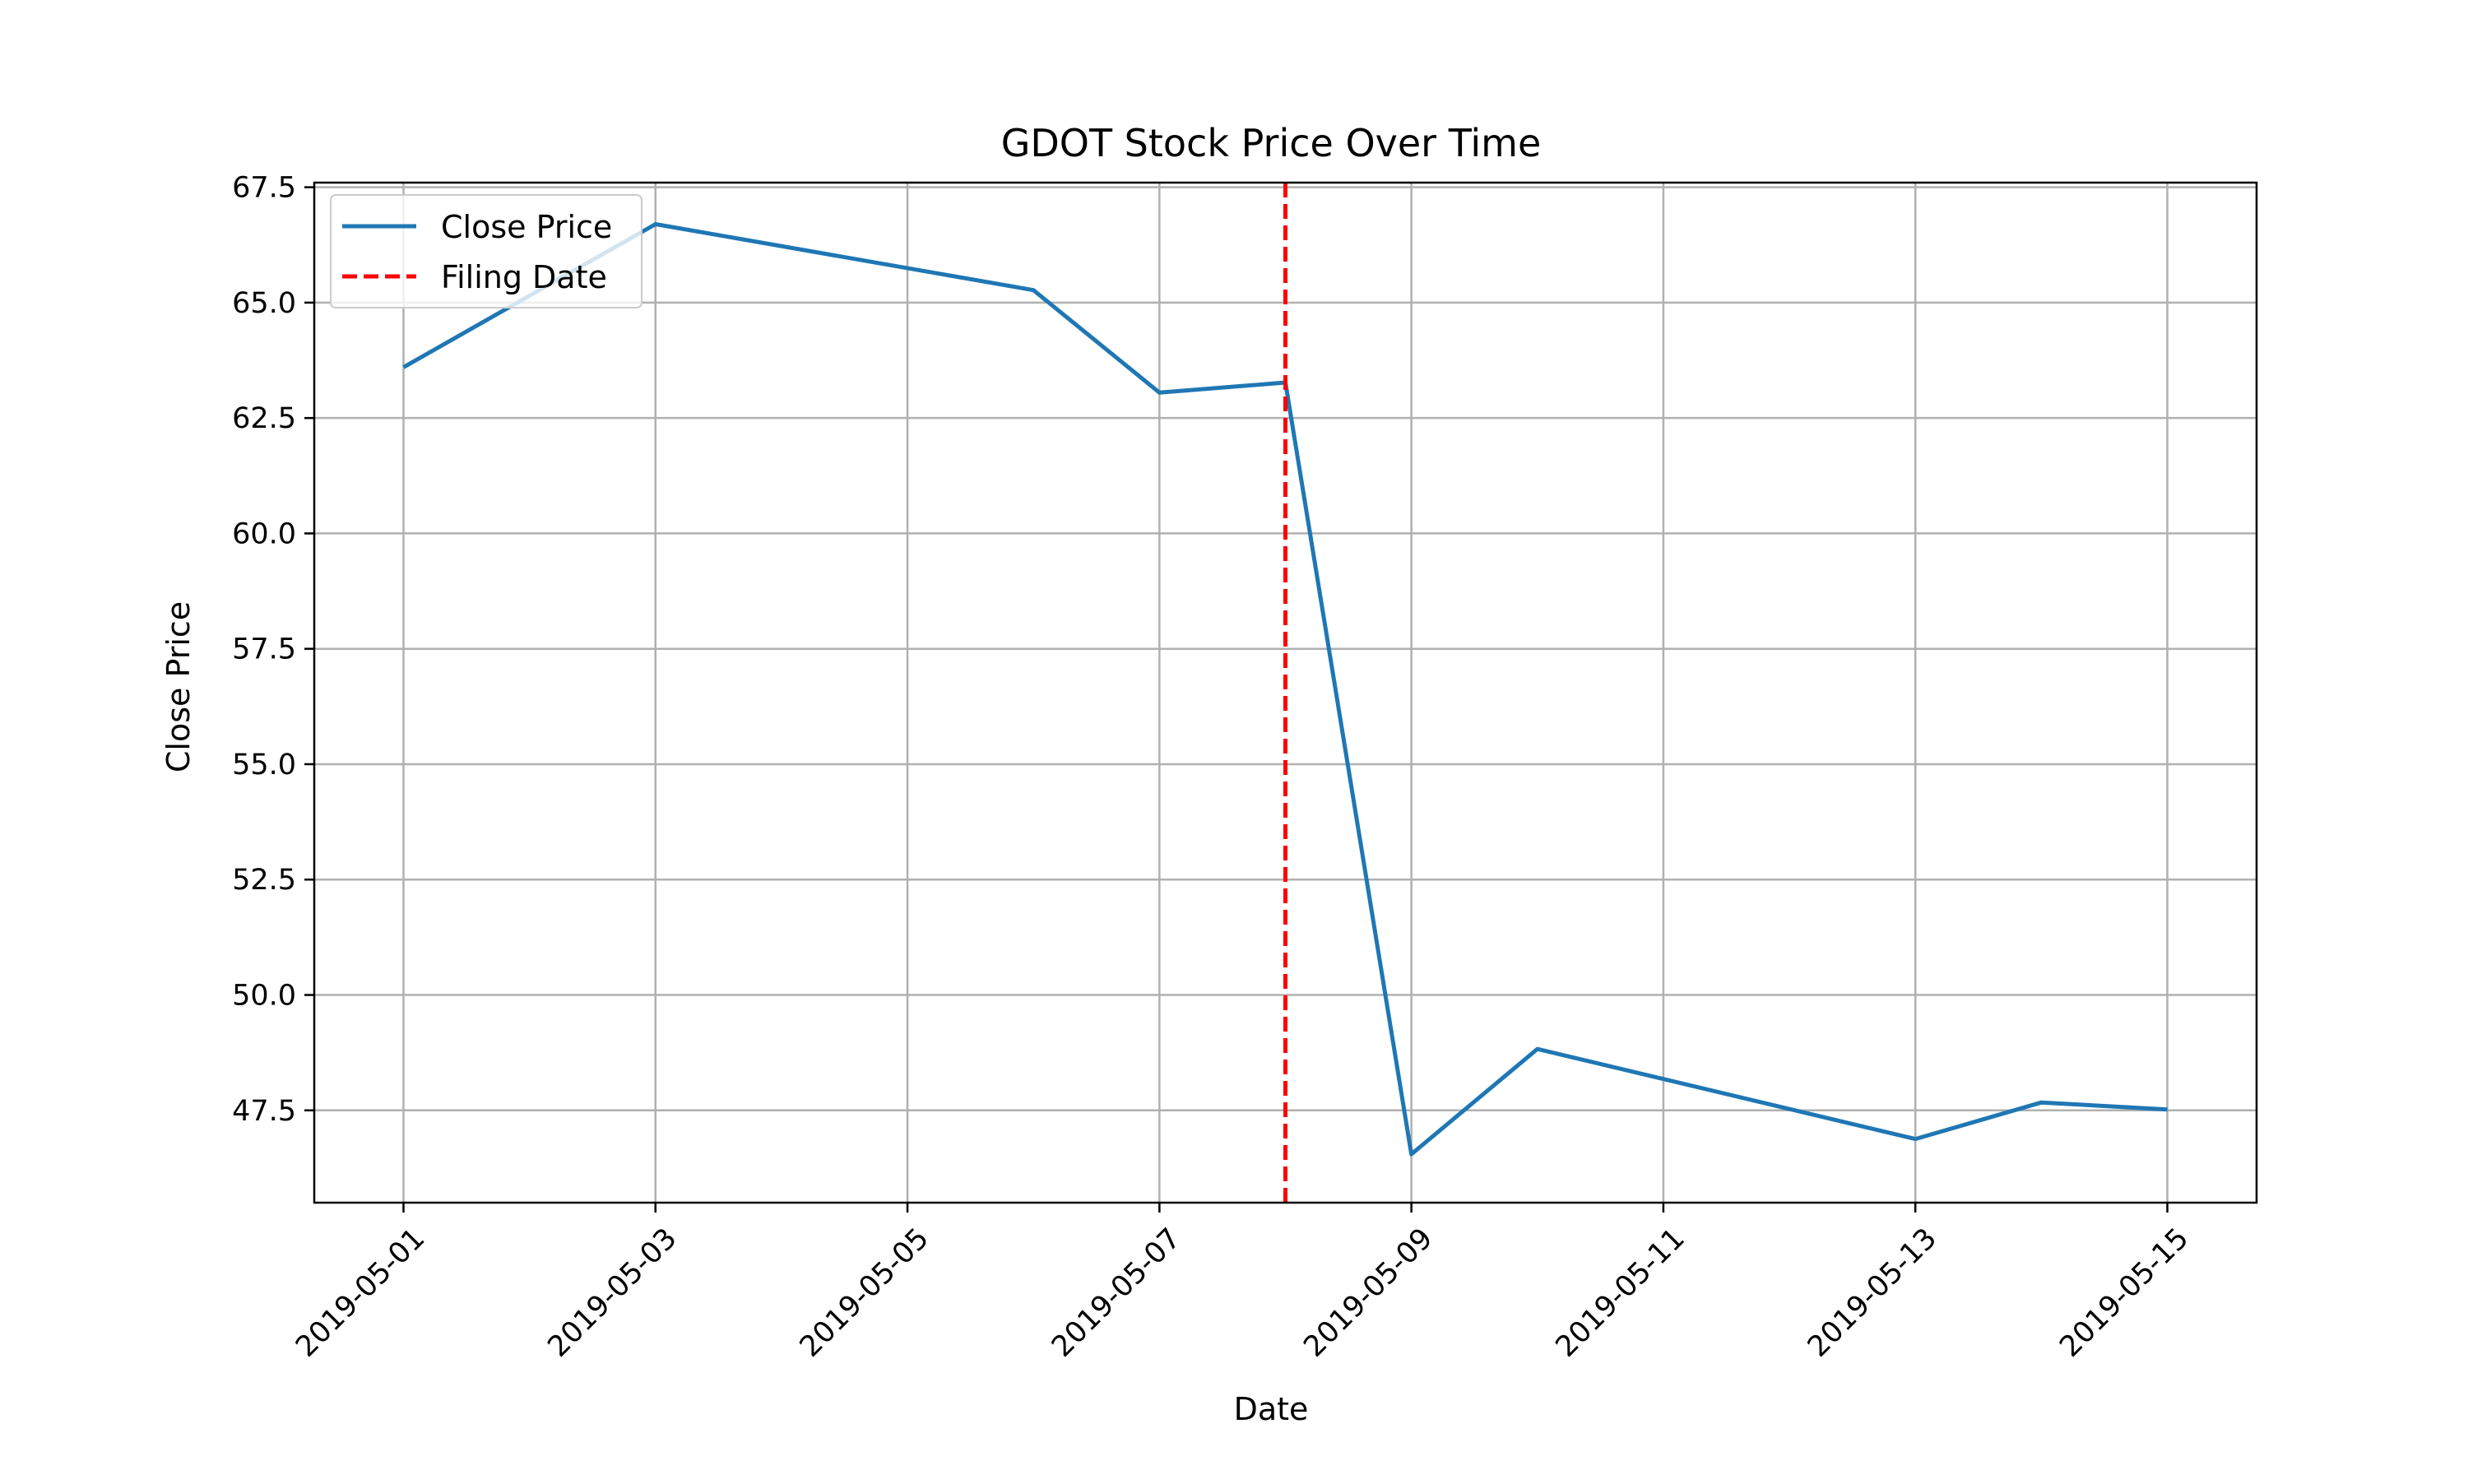  What do you see at coordinates (264, 533) in the screenshot?
I see `y-tick-label: 60.0` at bounding box center [264, 533].